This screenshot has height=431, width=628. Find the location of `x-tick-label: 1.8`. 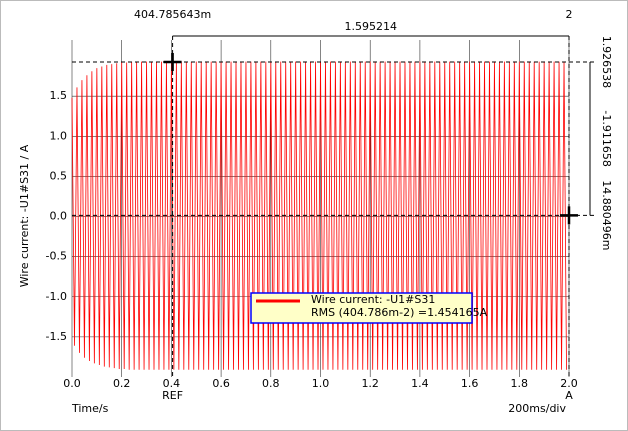

x-tick-label: 1.8 is located at coordinates (520, 383).